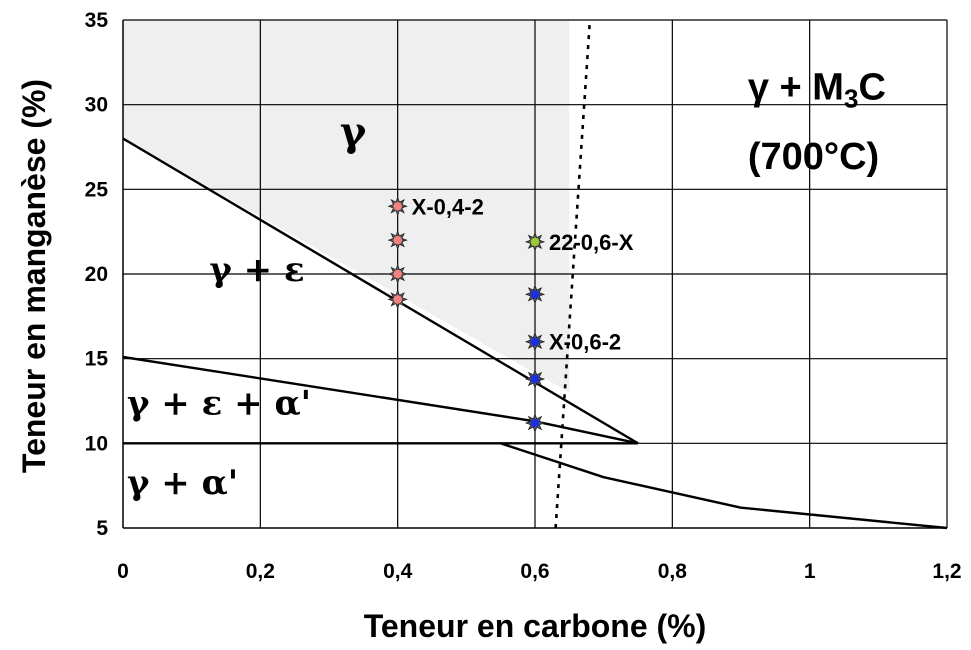 Image resolution: width=971 pixels, height=650 pixels. What do you see at coordinates (123, 571) in the screenshot?
I see `x-tick-label: 0` at bounding box center [123, 571].